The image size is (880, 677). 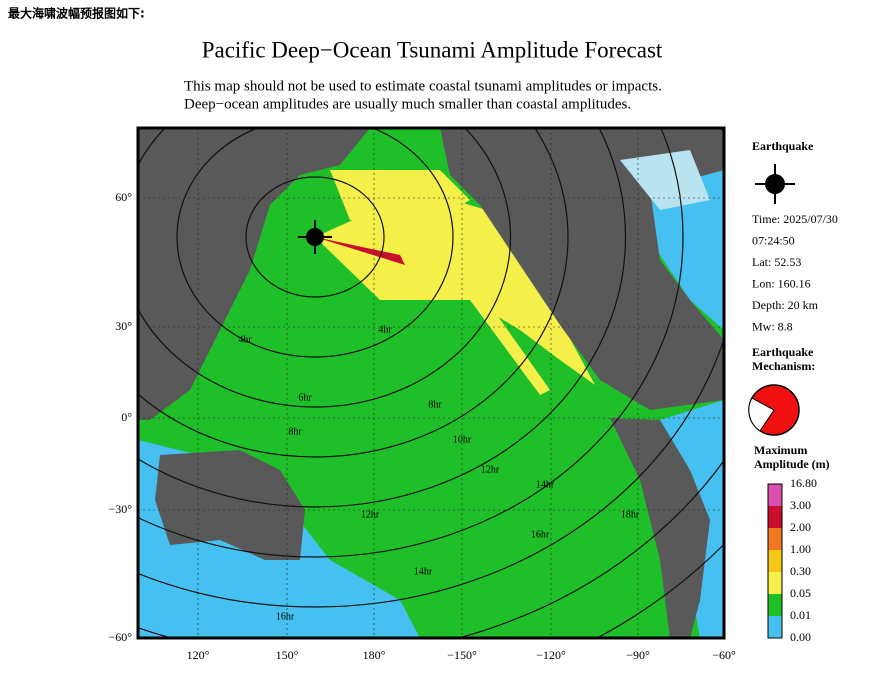 What do you see at coordinates (123, 197) in the screenshot?
I see `lat-label: 60°` at bounding box center [123, 197].